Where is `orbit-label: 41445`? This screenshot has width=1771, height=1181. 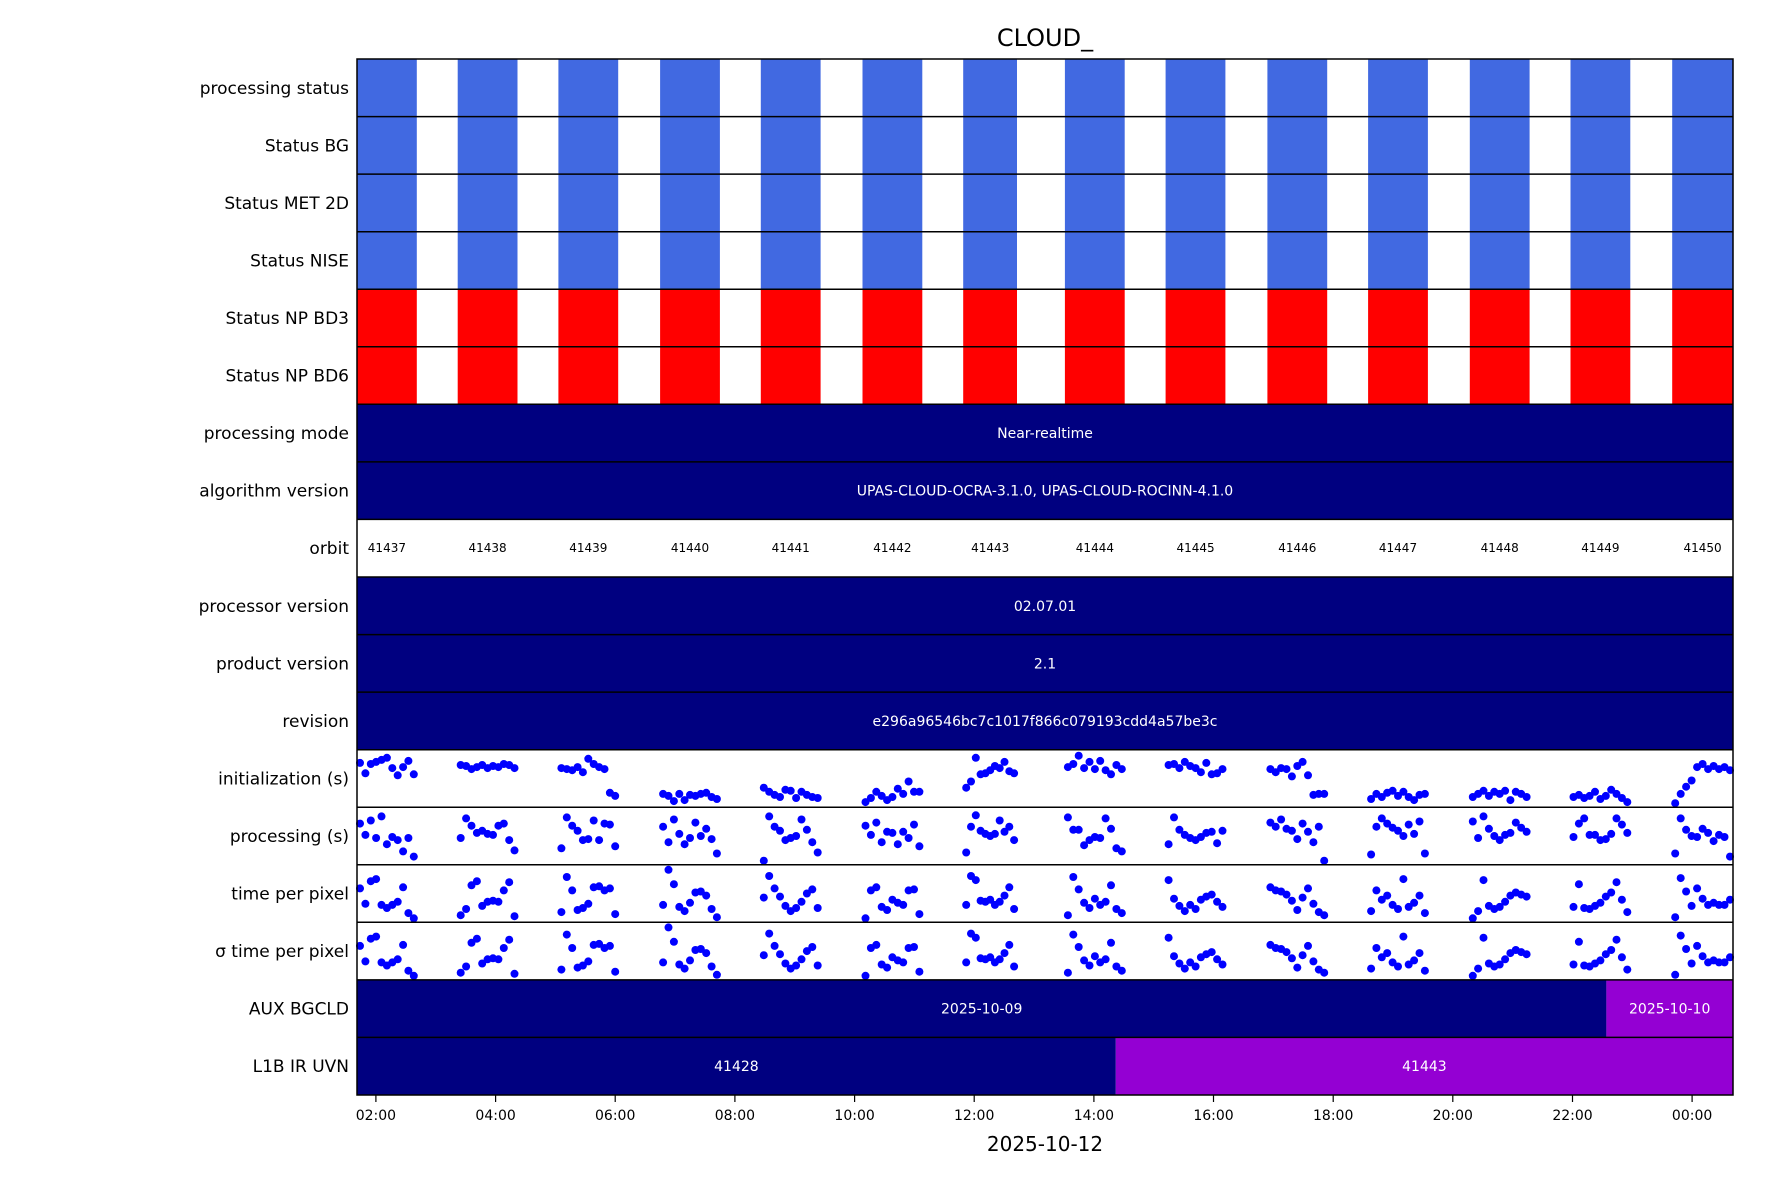
orbit-label: 41445 is located at coordinates (1196, 548).